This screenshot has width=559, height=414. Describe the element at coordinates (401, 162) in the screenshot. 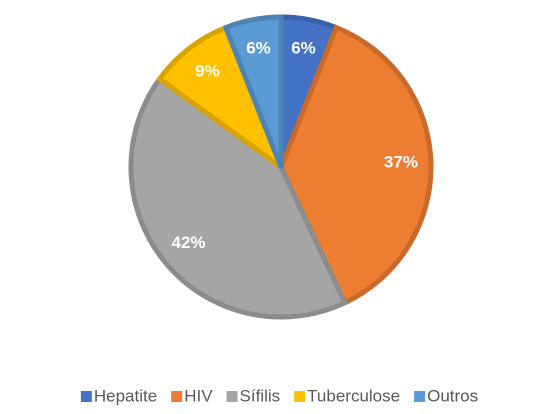

I see `value-label: 37%` at that location.